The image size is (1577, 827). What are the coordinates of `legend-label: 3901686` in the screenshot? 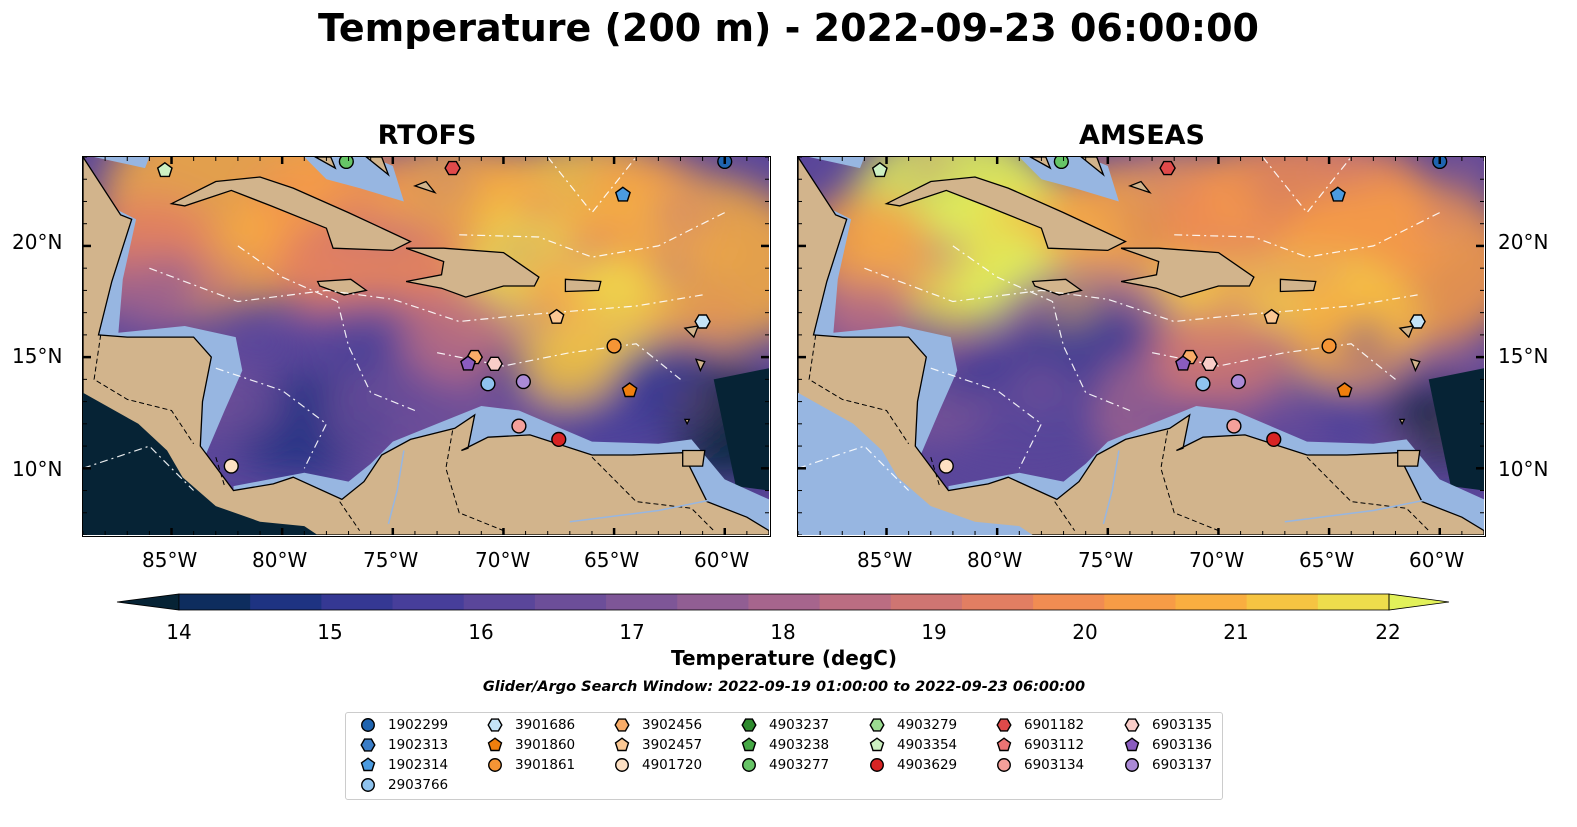 It's located at (545, 725).